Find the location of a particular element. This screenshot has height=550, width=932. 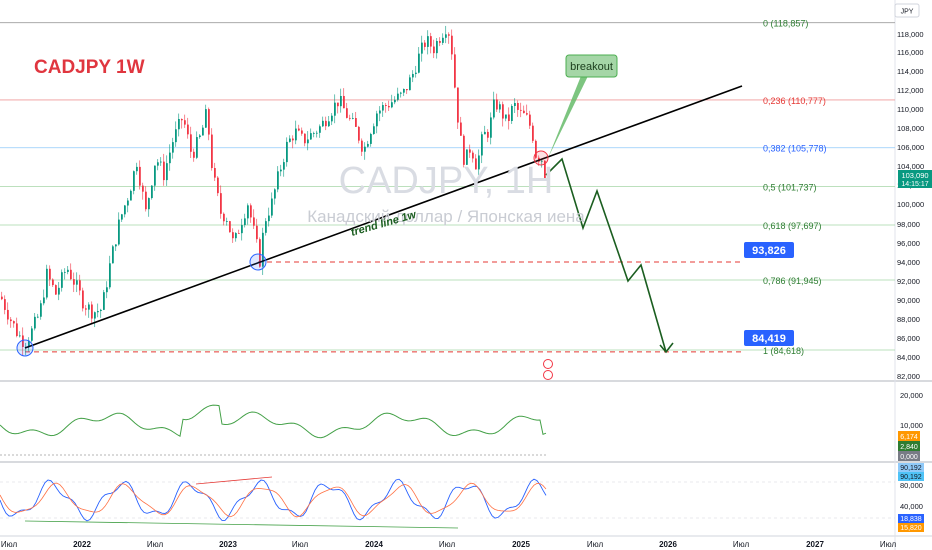

price-countdown: 14:15:17 is located at coordinates (914, 184).